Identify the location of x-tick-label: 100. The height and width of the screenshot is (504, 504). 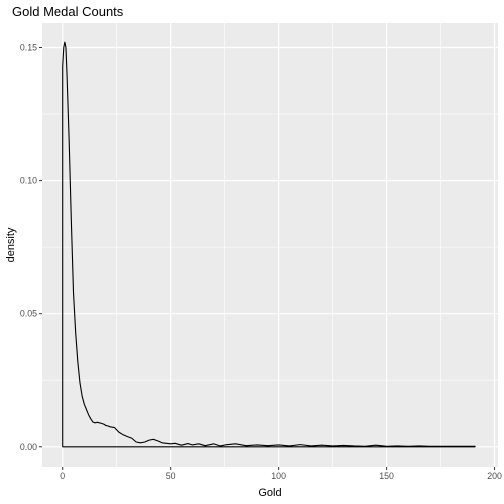
(278, 476).